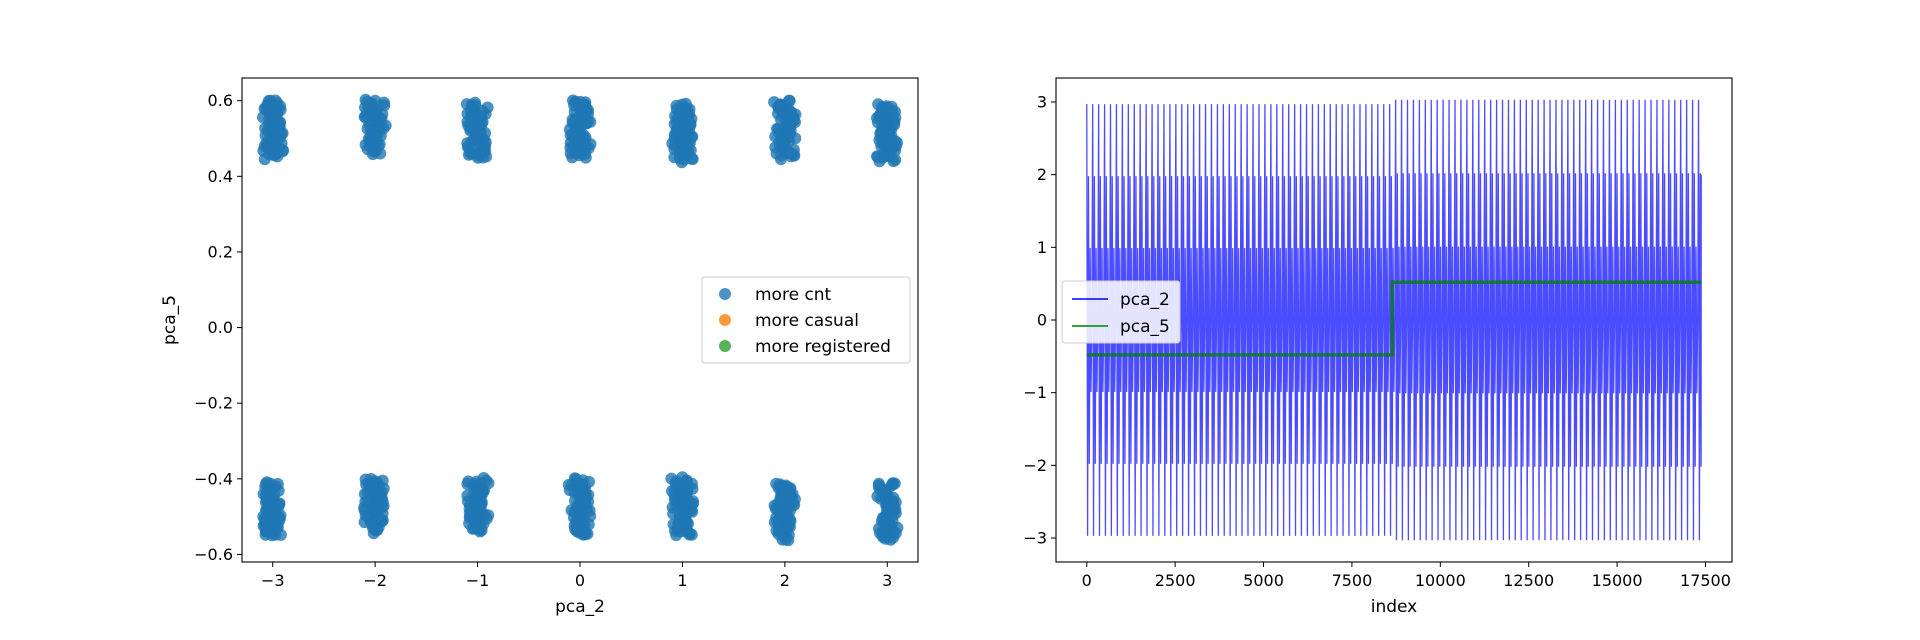 This screenshot has width=1920, height=640. What do you see at coordinates (213, 478) in the screenshot?
I see `scatter-y-tick-label: −0.4` at bounding box center [213, 478].